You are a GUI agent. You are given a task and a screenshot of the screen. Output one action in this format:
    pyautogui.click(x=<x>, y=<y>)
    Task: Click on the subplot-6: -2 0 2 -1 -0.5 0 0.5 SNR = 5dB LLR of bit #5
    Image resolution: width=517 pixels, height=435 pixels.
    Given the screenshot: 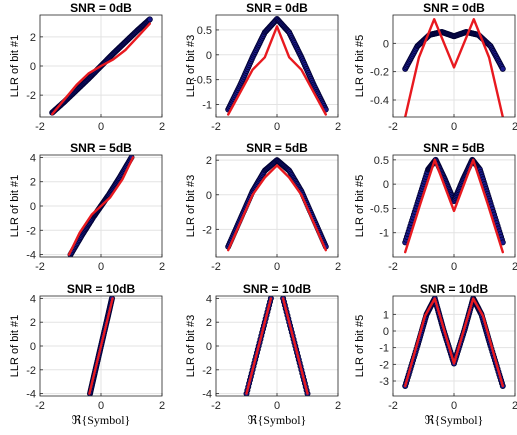 What is the action you would take?
    pyautogui.click(x=435, y=207)
    